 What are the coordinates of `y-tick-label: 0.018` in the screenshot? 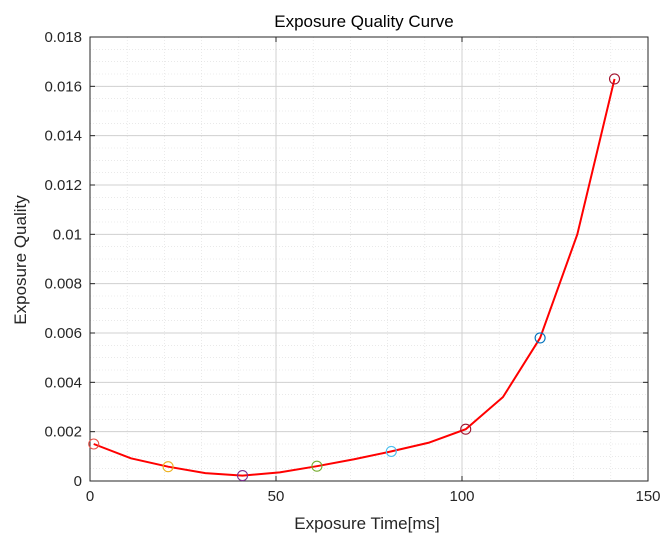 It's located at (63, 37).